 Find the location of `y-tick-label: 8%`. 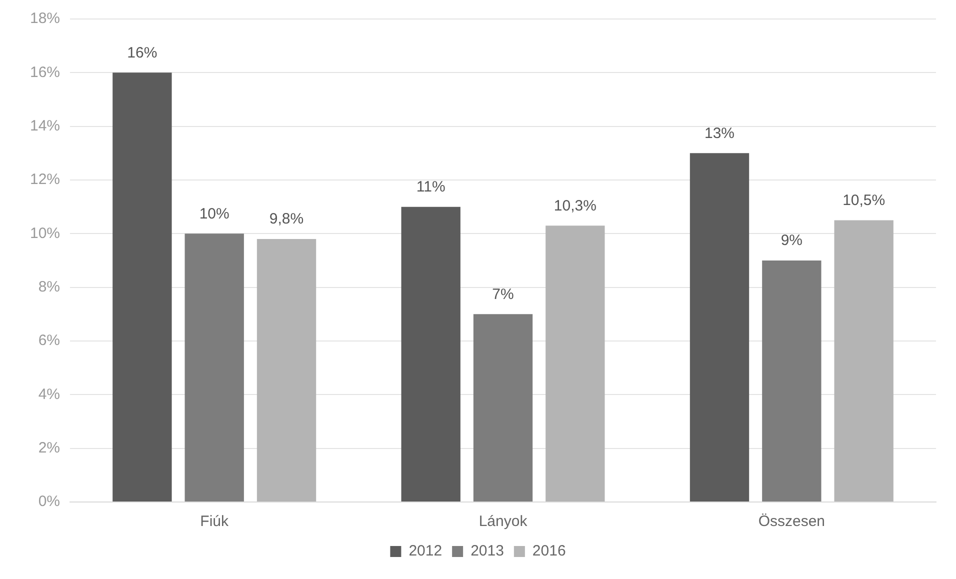

y-tick-label: 8% is located at coordinates (49, 287).